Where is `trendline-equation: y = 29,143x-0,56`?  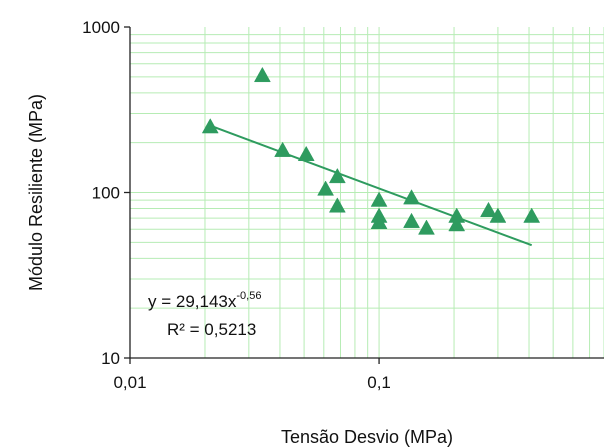 trendline-equation: y = 29,143x-0,56 is located at coordinates (204, 300).